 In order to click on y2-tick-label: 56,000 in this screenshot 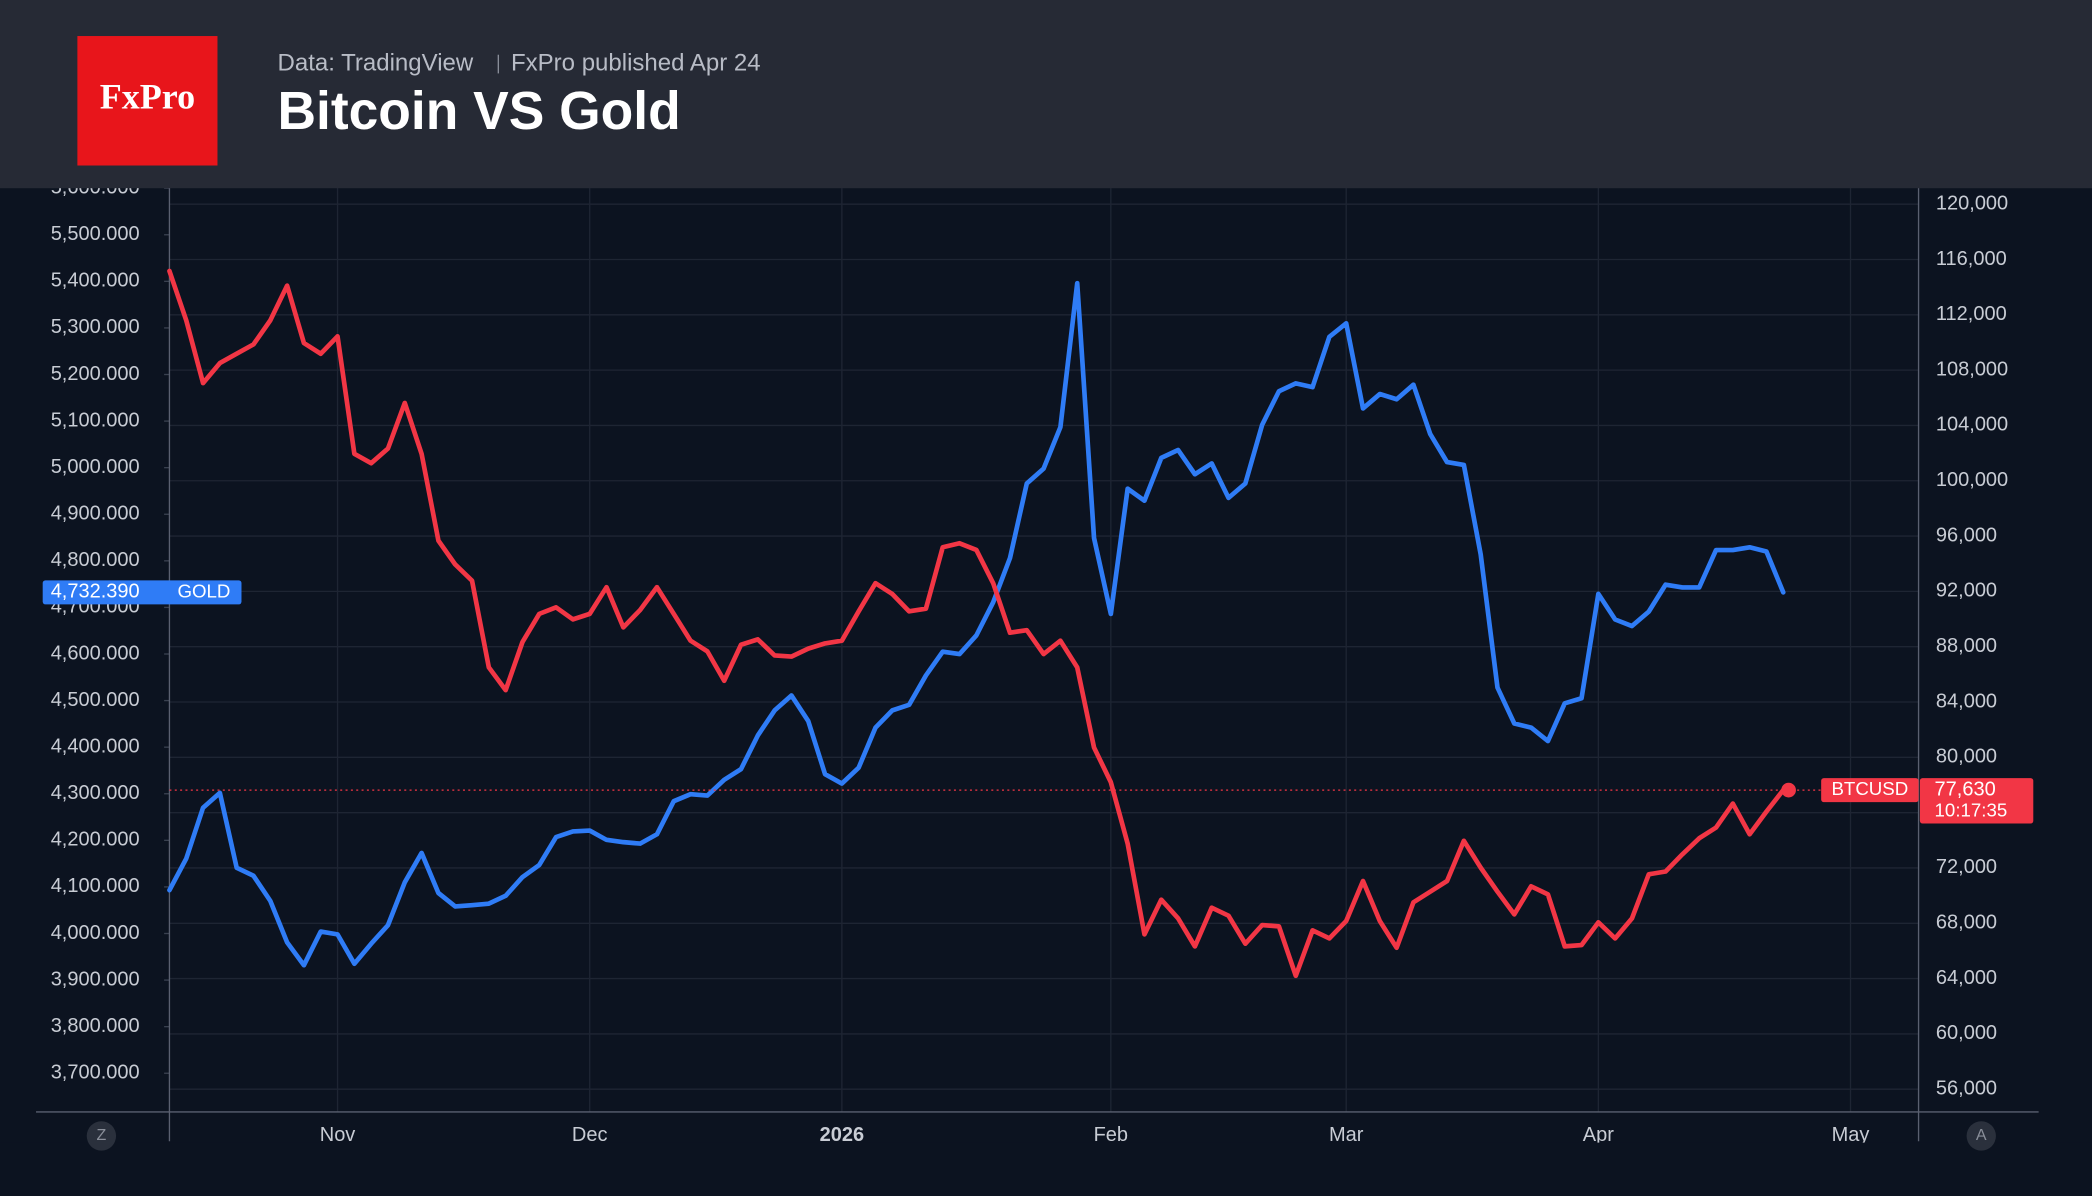, I will do `click(1966, 1089)`.